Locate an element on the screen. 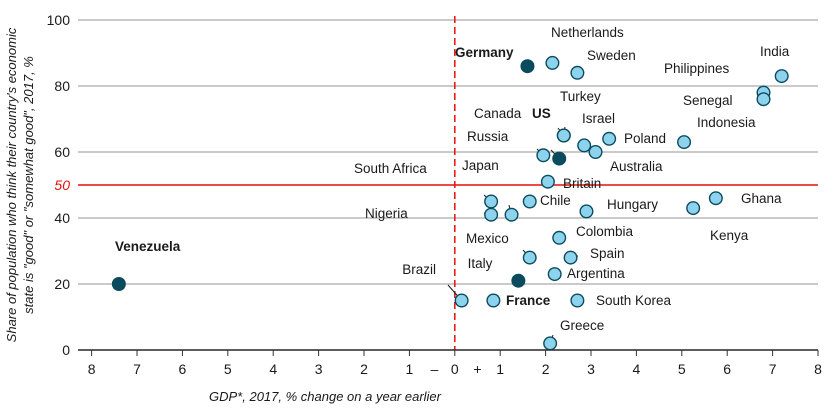 The height and width of the screenshot is (409, 836). label-italy: Italy is located at coordinates (480, 263).